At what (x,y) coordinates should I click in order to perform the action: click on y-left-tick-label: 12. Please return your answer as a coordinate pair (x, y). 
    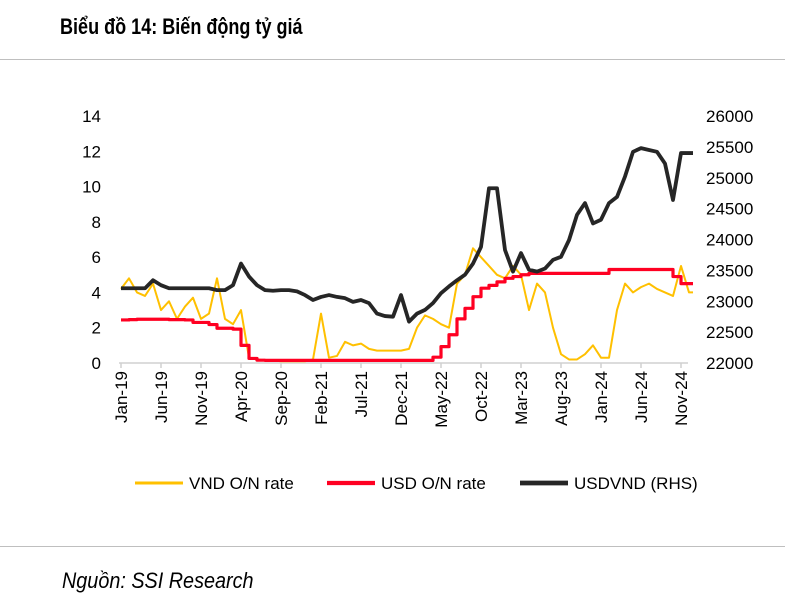
    Looking at the image, I should click on (91, 151).